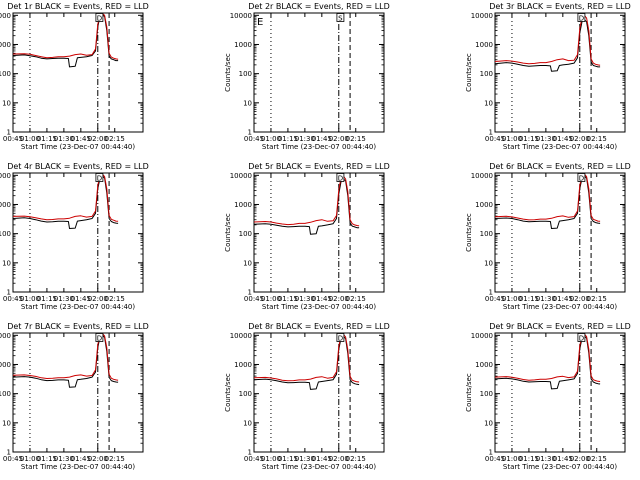  I want to click on chart-title: Det 1r BLACK = Events, RED = LLD, so click(78, 6).